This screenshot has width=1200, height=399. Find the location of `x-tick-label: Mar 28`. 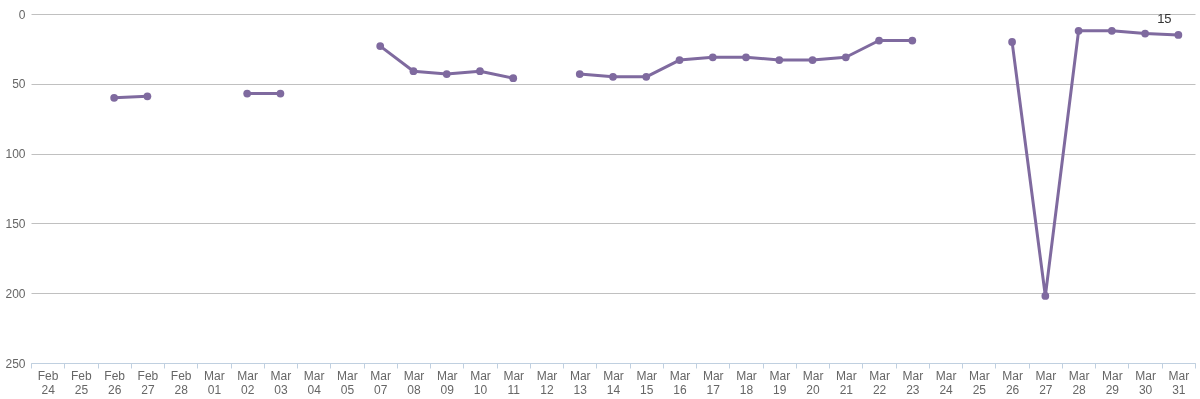

x-tick-label: Mar 28 is located at coordinates (1079, 382).